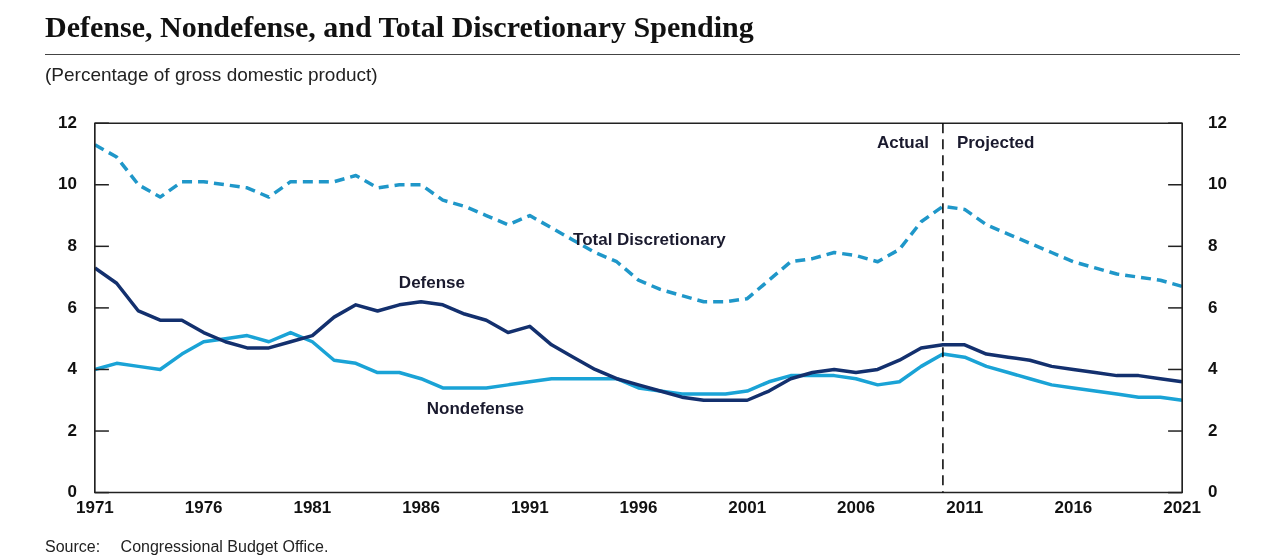  Describe the element at coordinates (399, 27) in the screenshot. I see `chart-title: Defense, Nondefense, and Total Discretionary Spending` at that location.